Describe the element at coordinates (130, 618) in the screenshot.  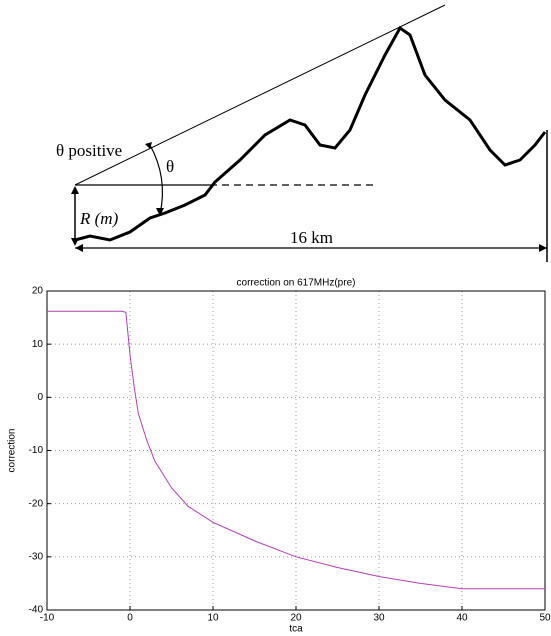
I see `x-tick-label: 0` at that location.